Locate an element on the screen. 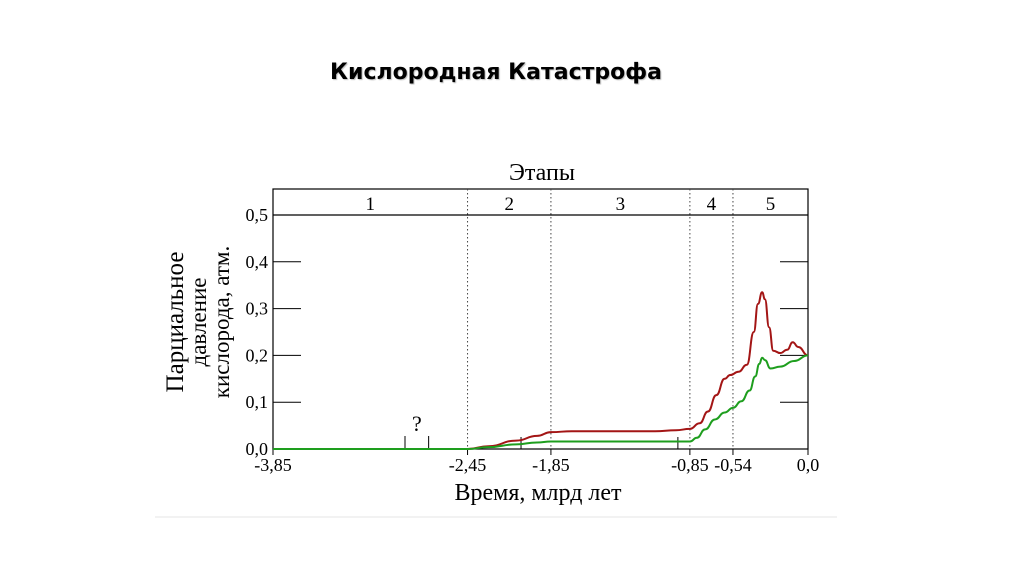 Image resolution: width=1024 pixels, height=576 pixels. y-tick-label-4: 0,4 is located at coordinates (257, 262).